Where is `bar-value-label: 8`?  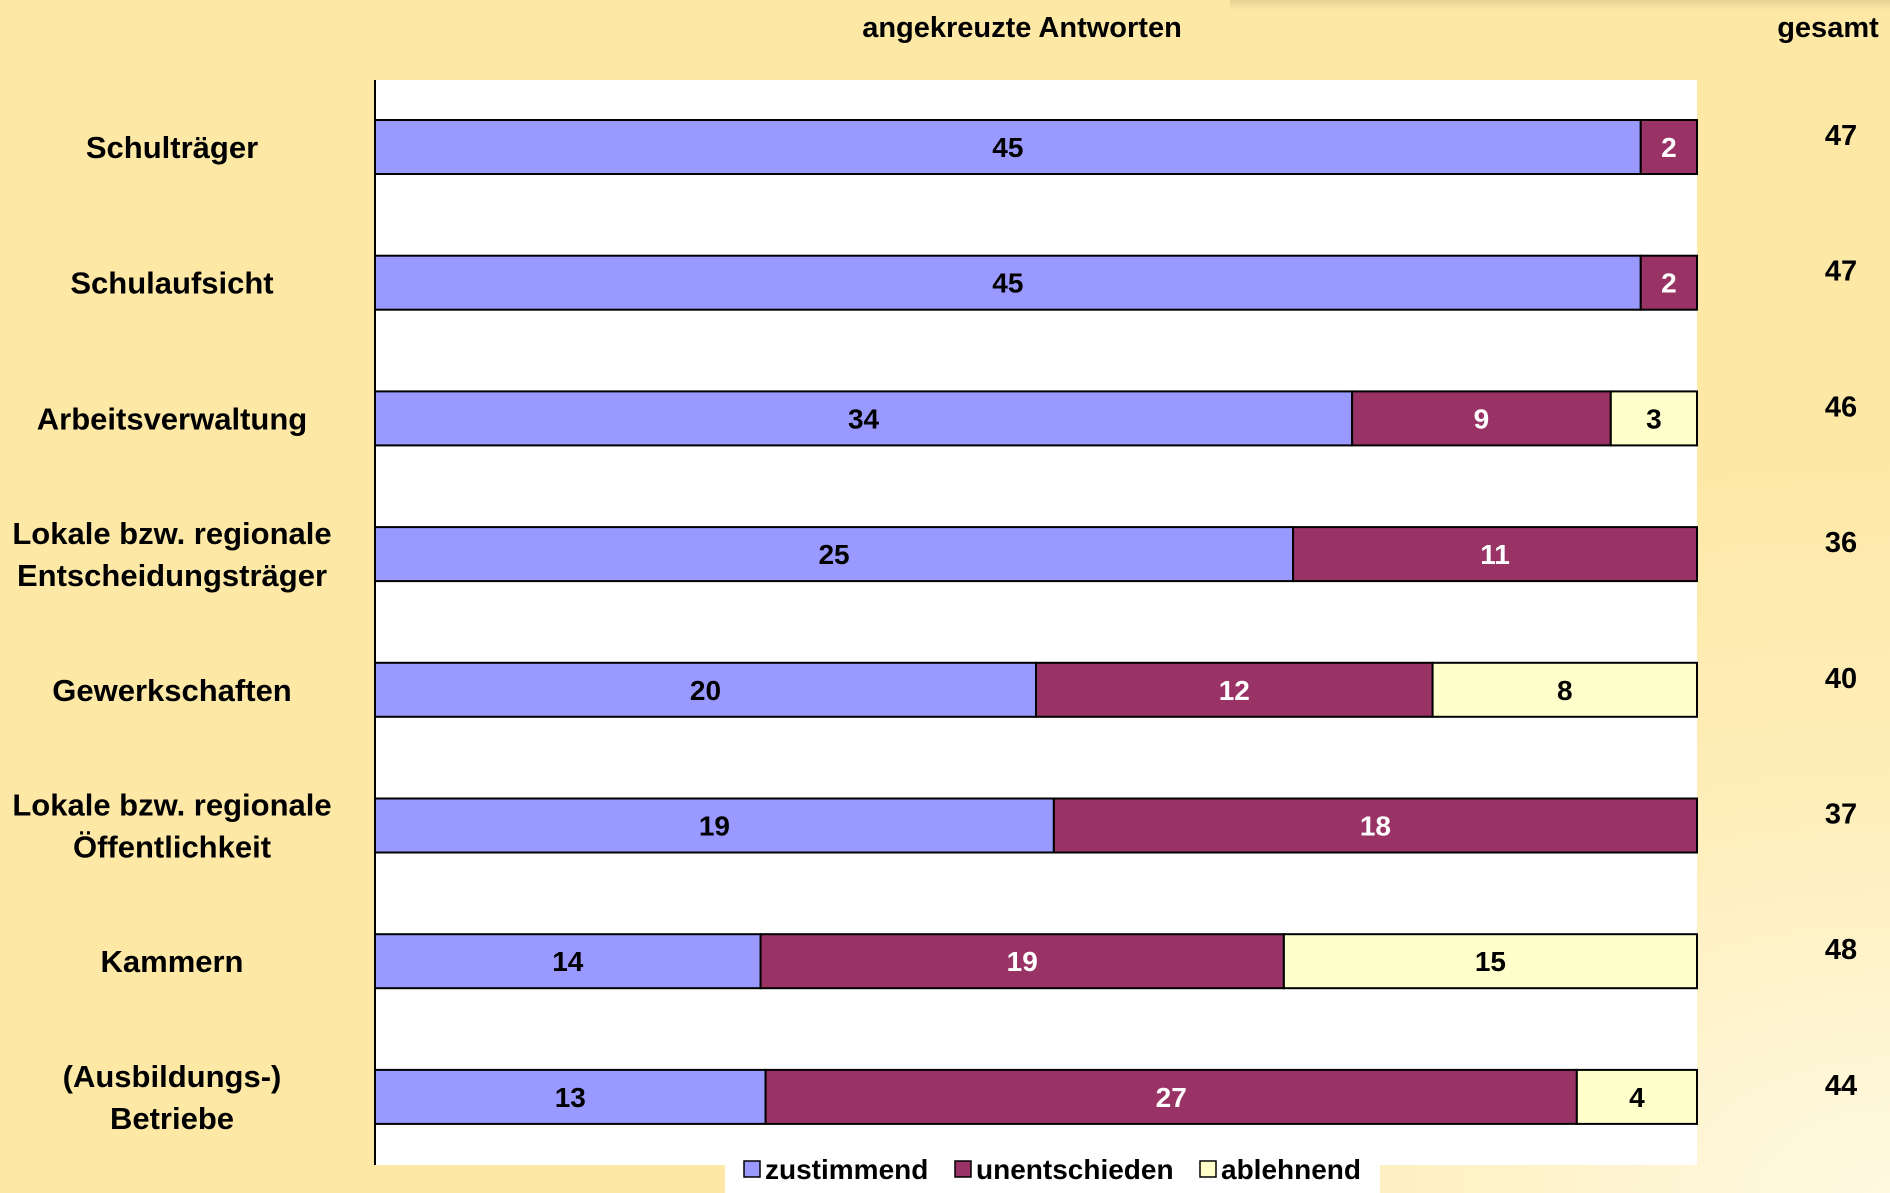
bar-value-label: 8 is located at coordinates (1565, 690).